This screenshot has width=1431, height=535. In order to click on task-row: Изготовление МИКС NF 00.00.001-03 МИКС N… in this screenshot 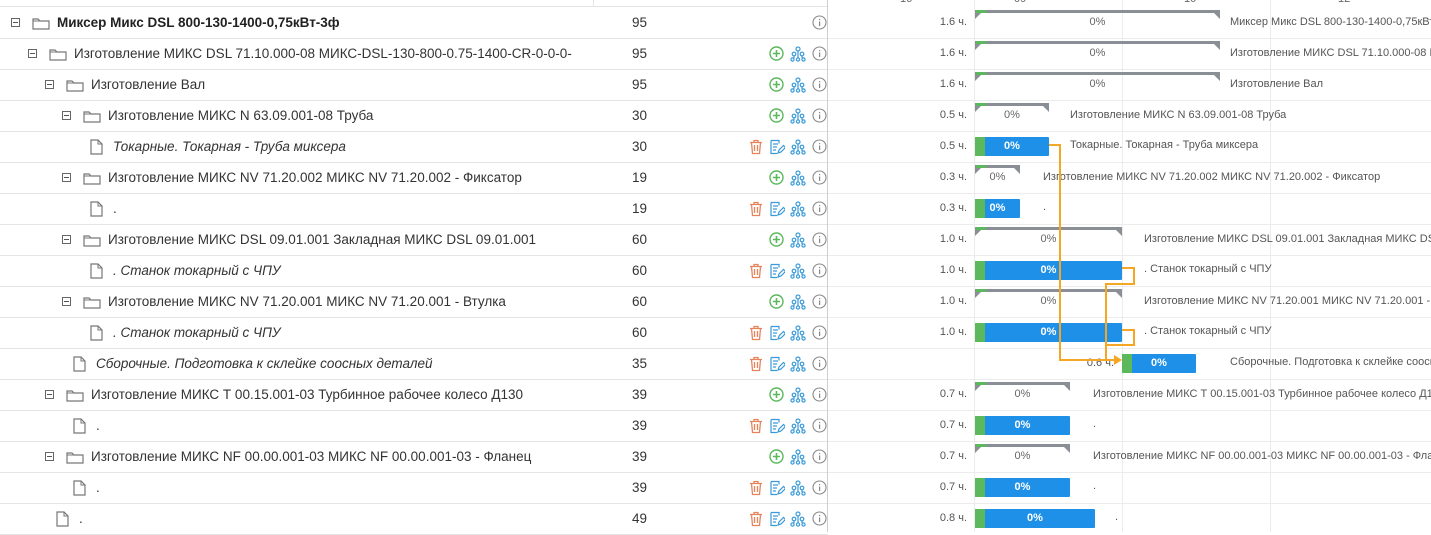, I will do `click(414, 457)`.